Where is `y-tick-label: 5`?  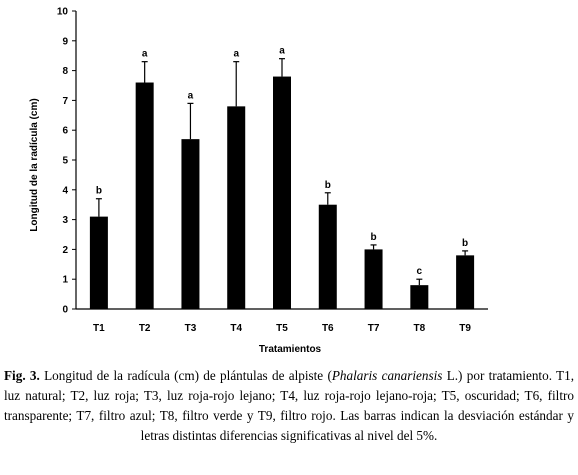
y-tick-label: 5 is located at coordinates (65, 161).